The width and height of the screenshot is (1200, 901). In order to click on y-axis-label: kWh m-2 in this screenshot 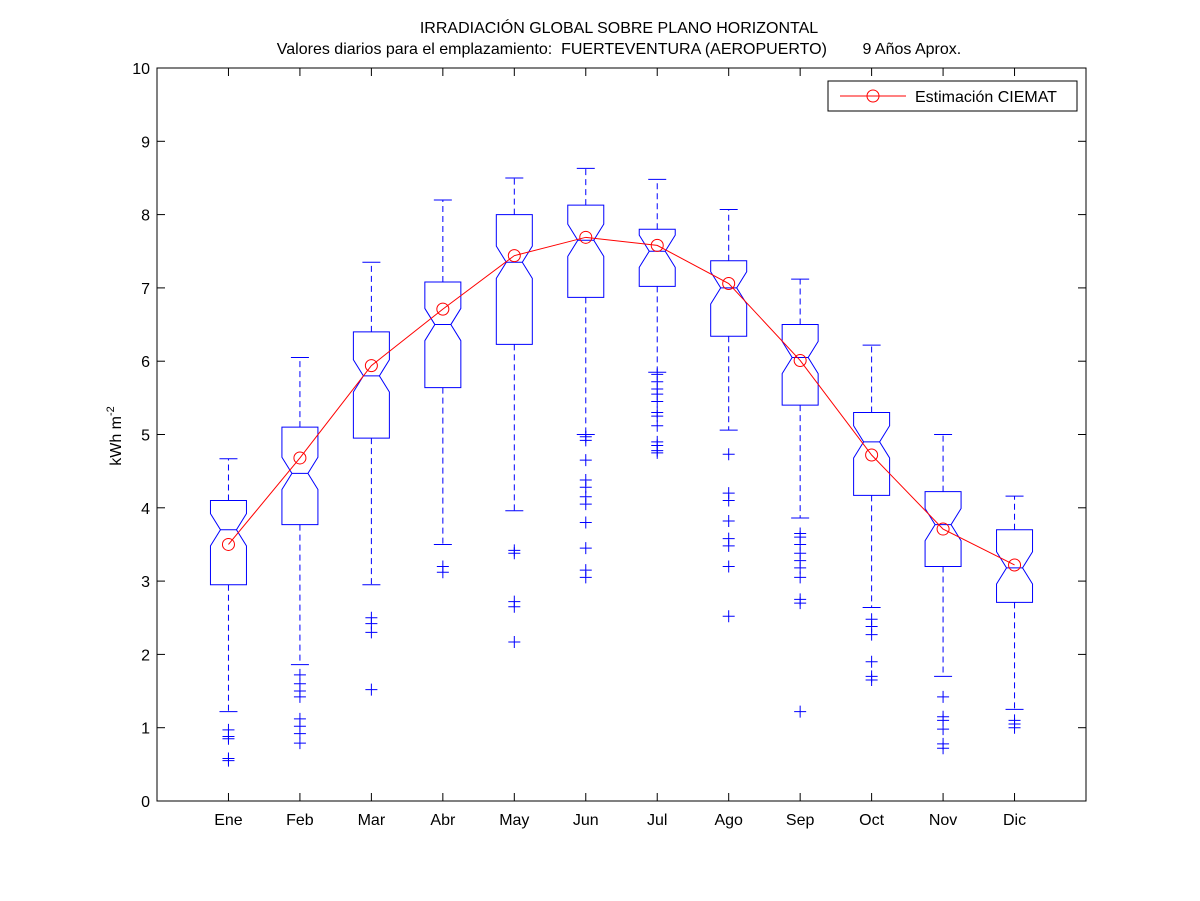, I will do `click(115, 436)`.